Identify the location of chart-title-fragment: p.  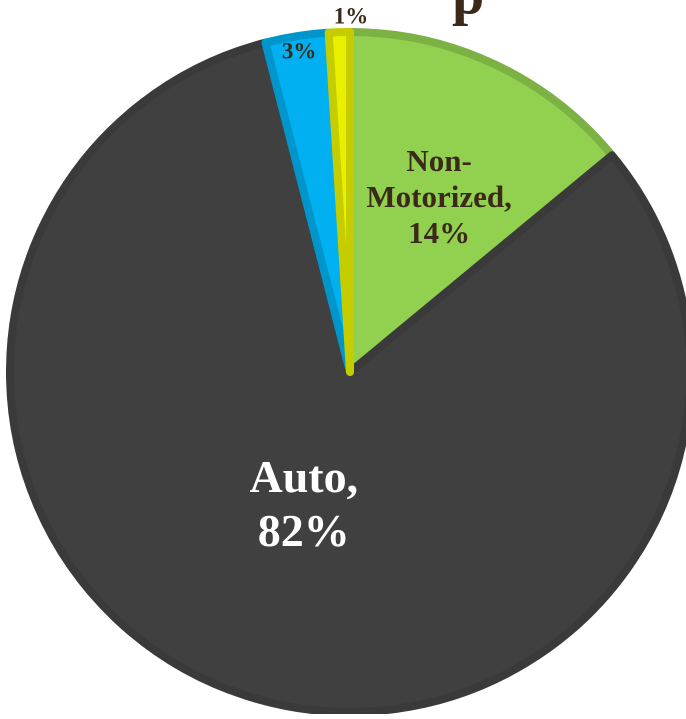
(468, 13).